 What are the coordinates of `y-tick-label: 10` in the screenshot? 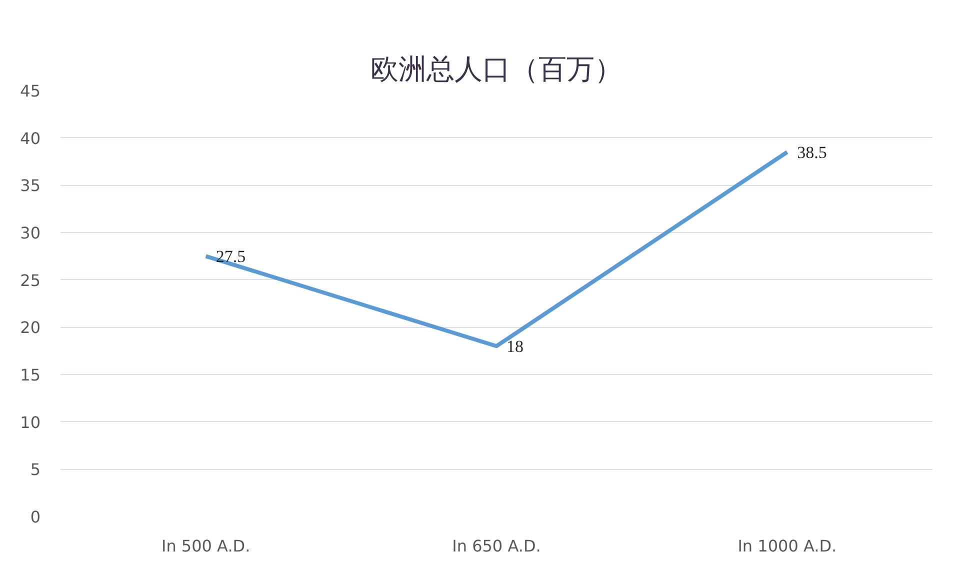 It's located at (30, 422).